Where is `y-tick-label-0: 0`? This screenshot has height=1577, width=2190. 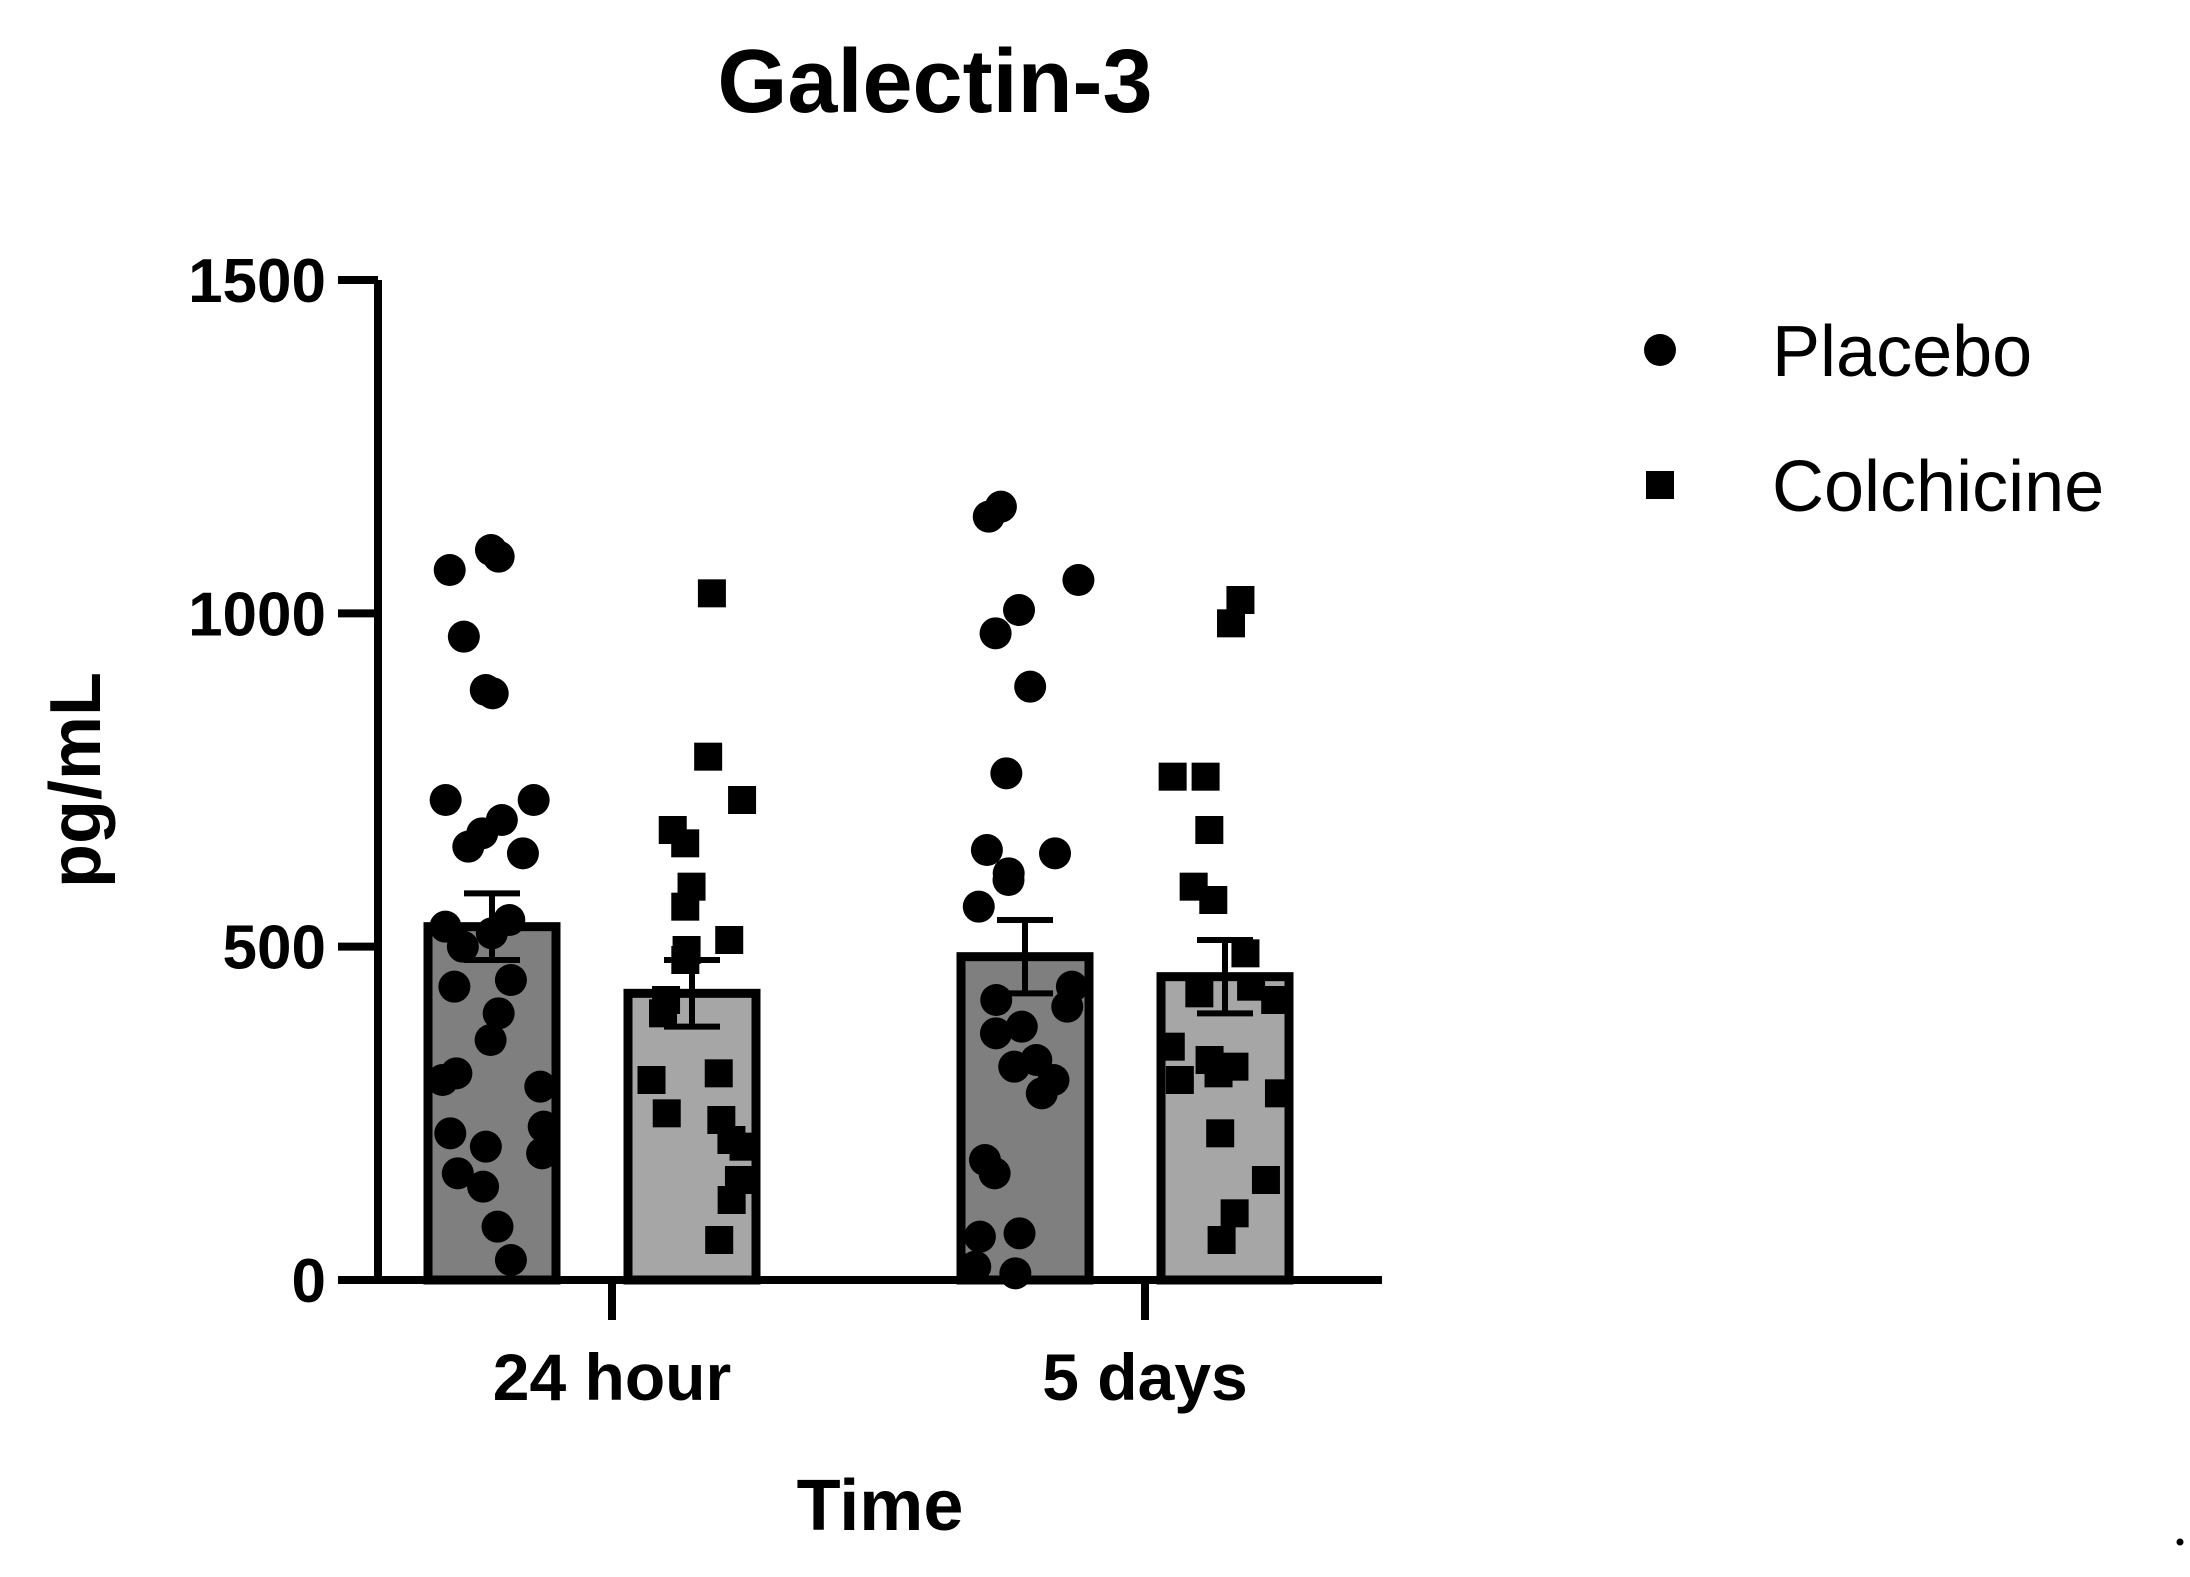
y-tick-label-0: 0 is located at coordinates (309, 1281).